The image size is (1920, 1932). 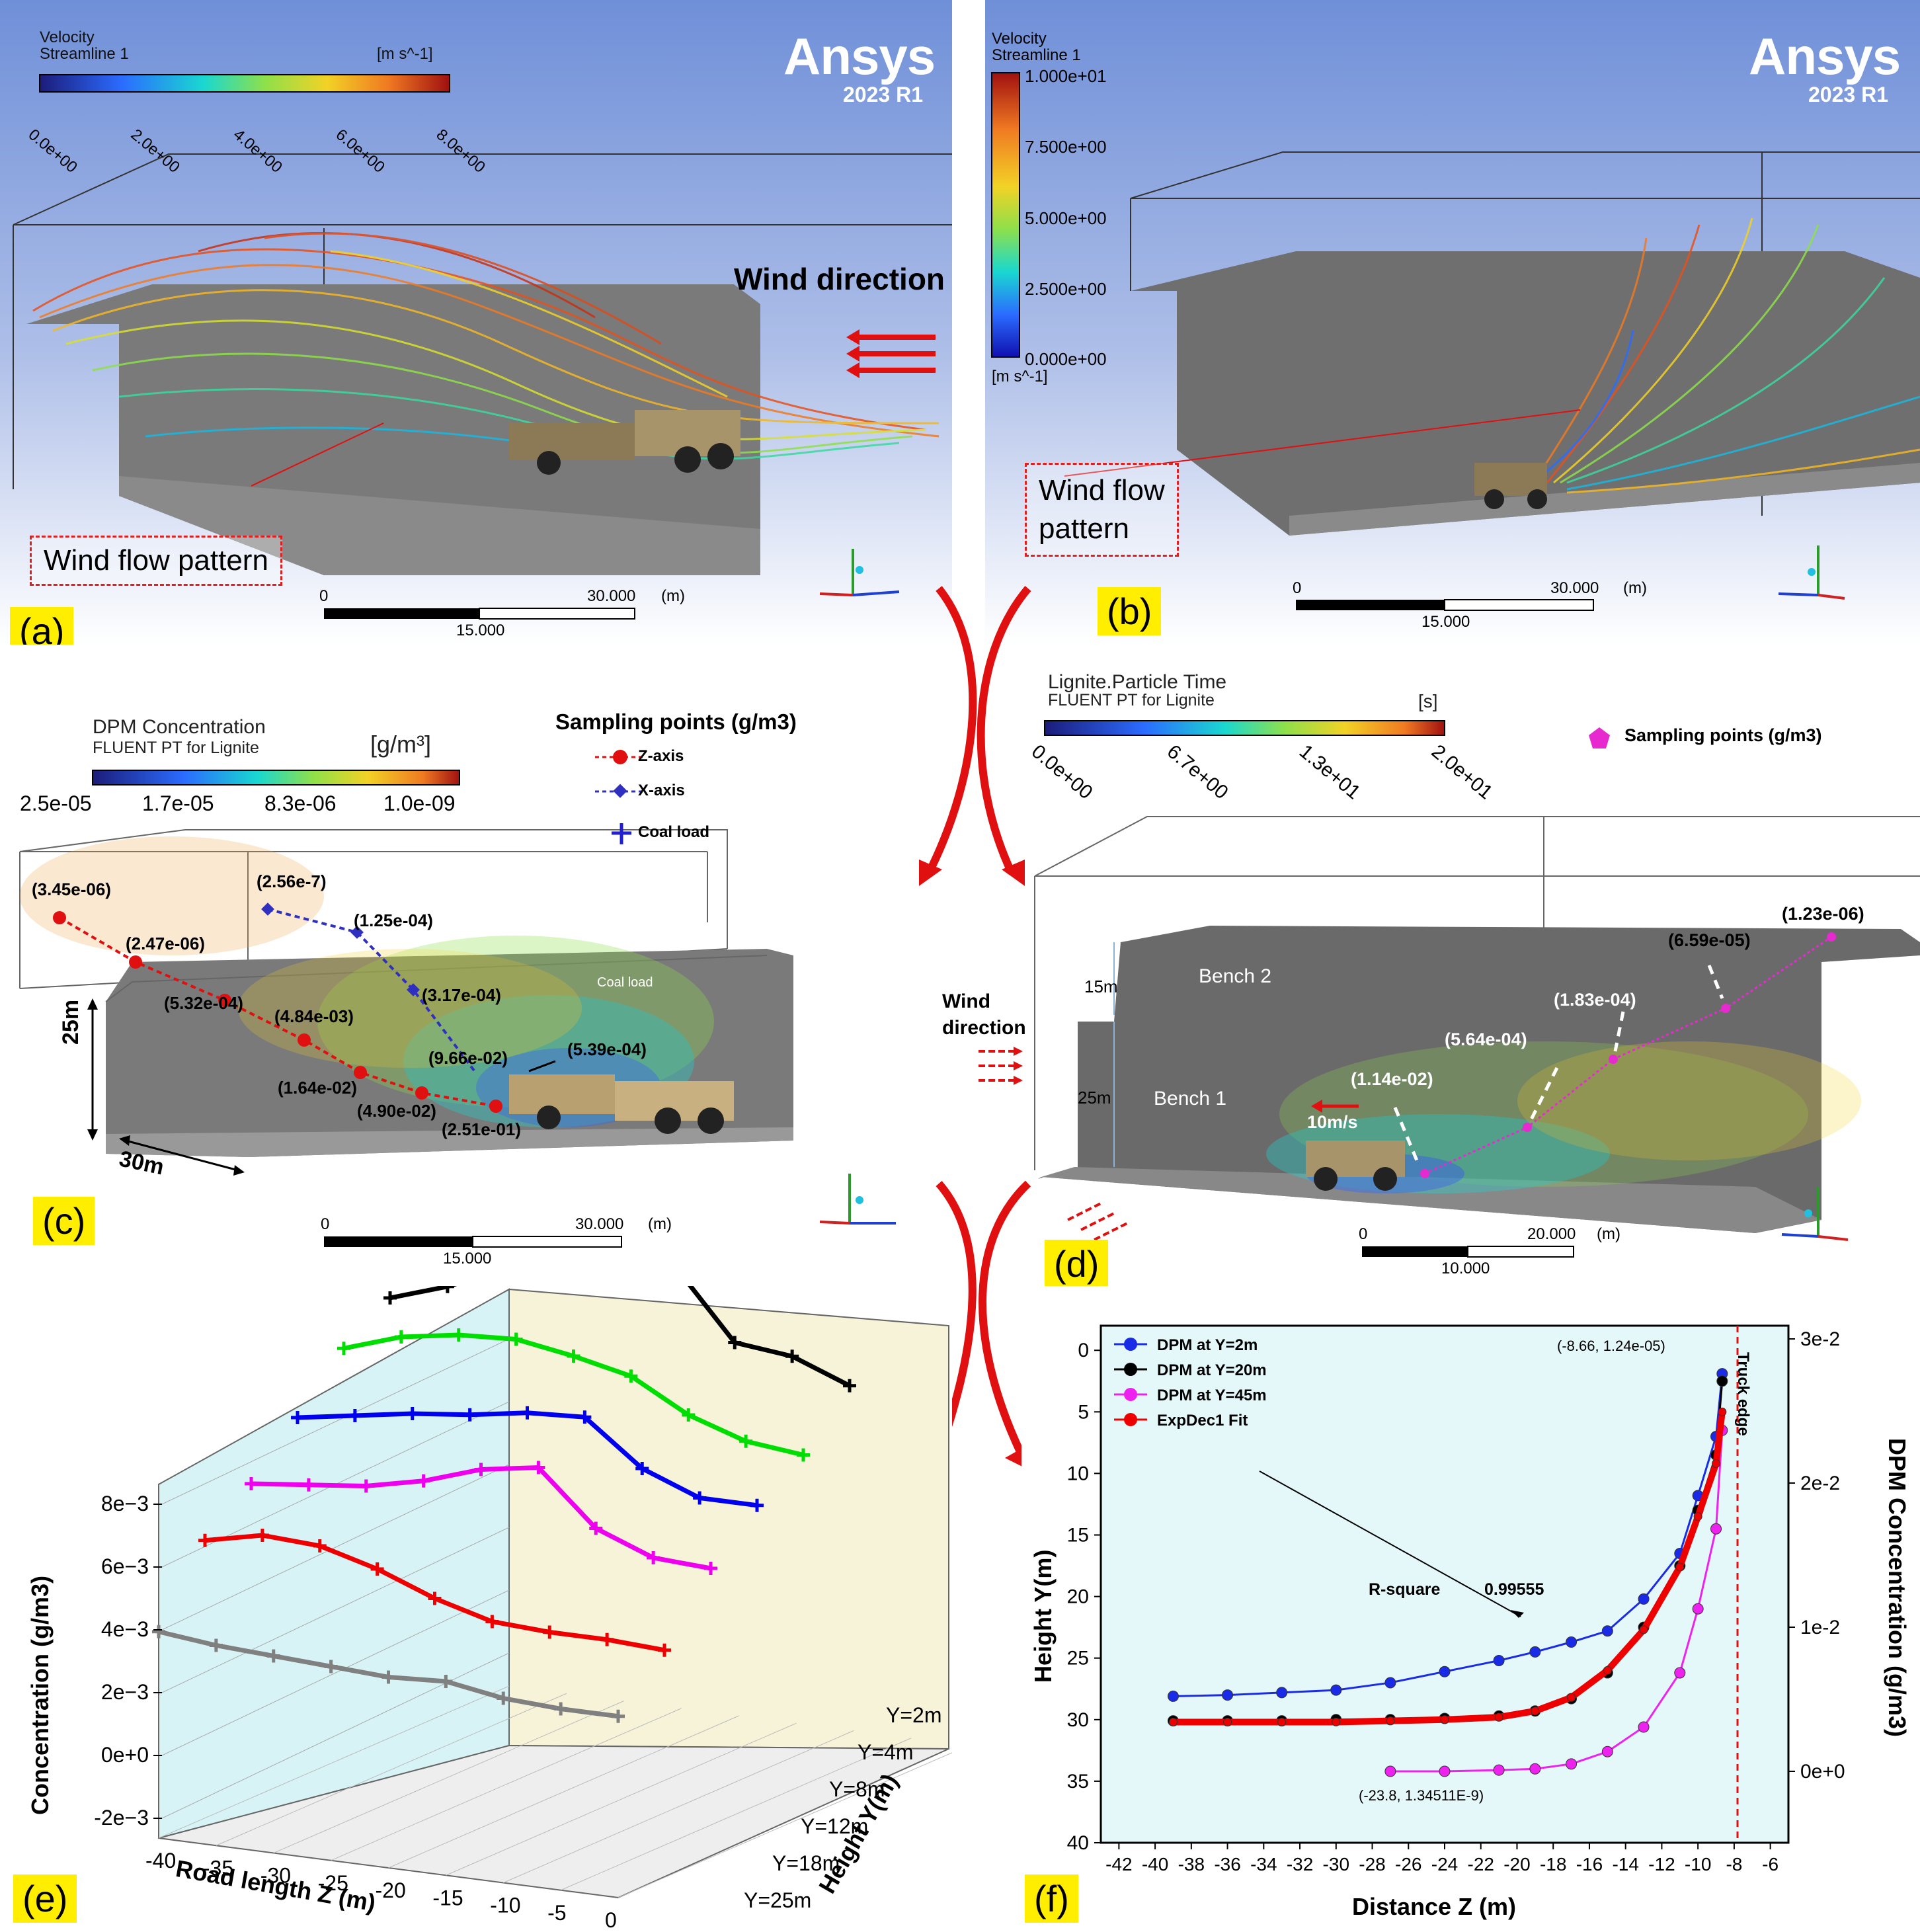 What do you see at coordinates (1066, 289) in the screenshot?
I see `legend-tick: 2.500e+00` at bounding box center [1066, 289].